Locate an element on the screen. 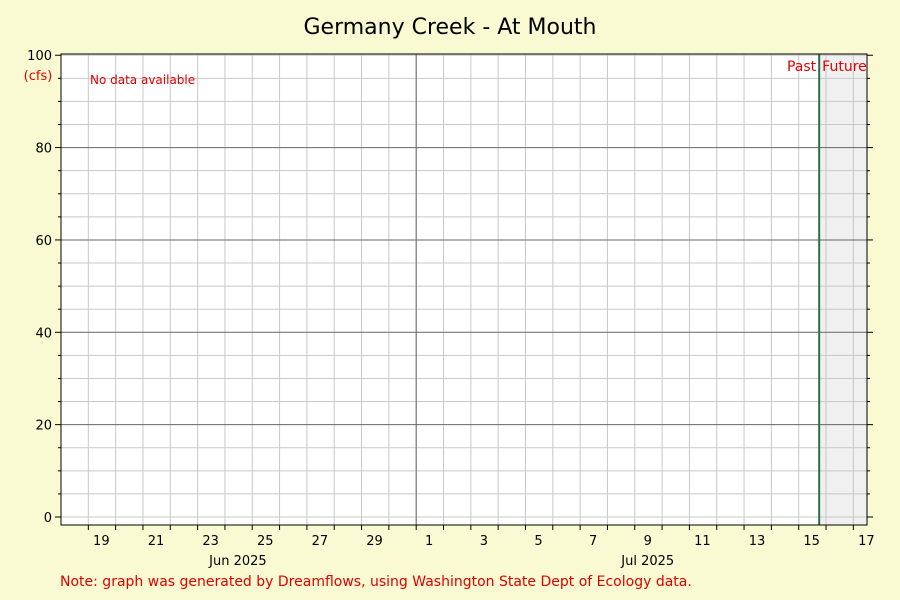 This screenshot has width=900, height=600. y-tick-label: 60 is located at coordinates (43, 241).